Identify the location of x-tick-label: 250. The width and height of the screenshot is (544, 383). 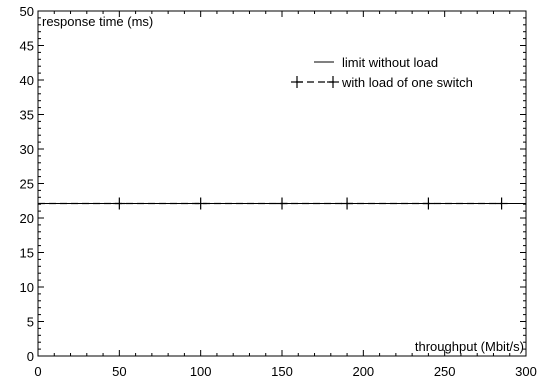
(445, 371).